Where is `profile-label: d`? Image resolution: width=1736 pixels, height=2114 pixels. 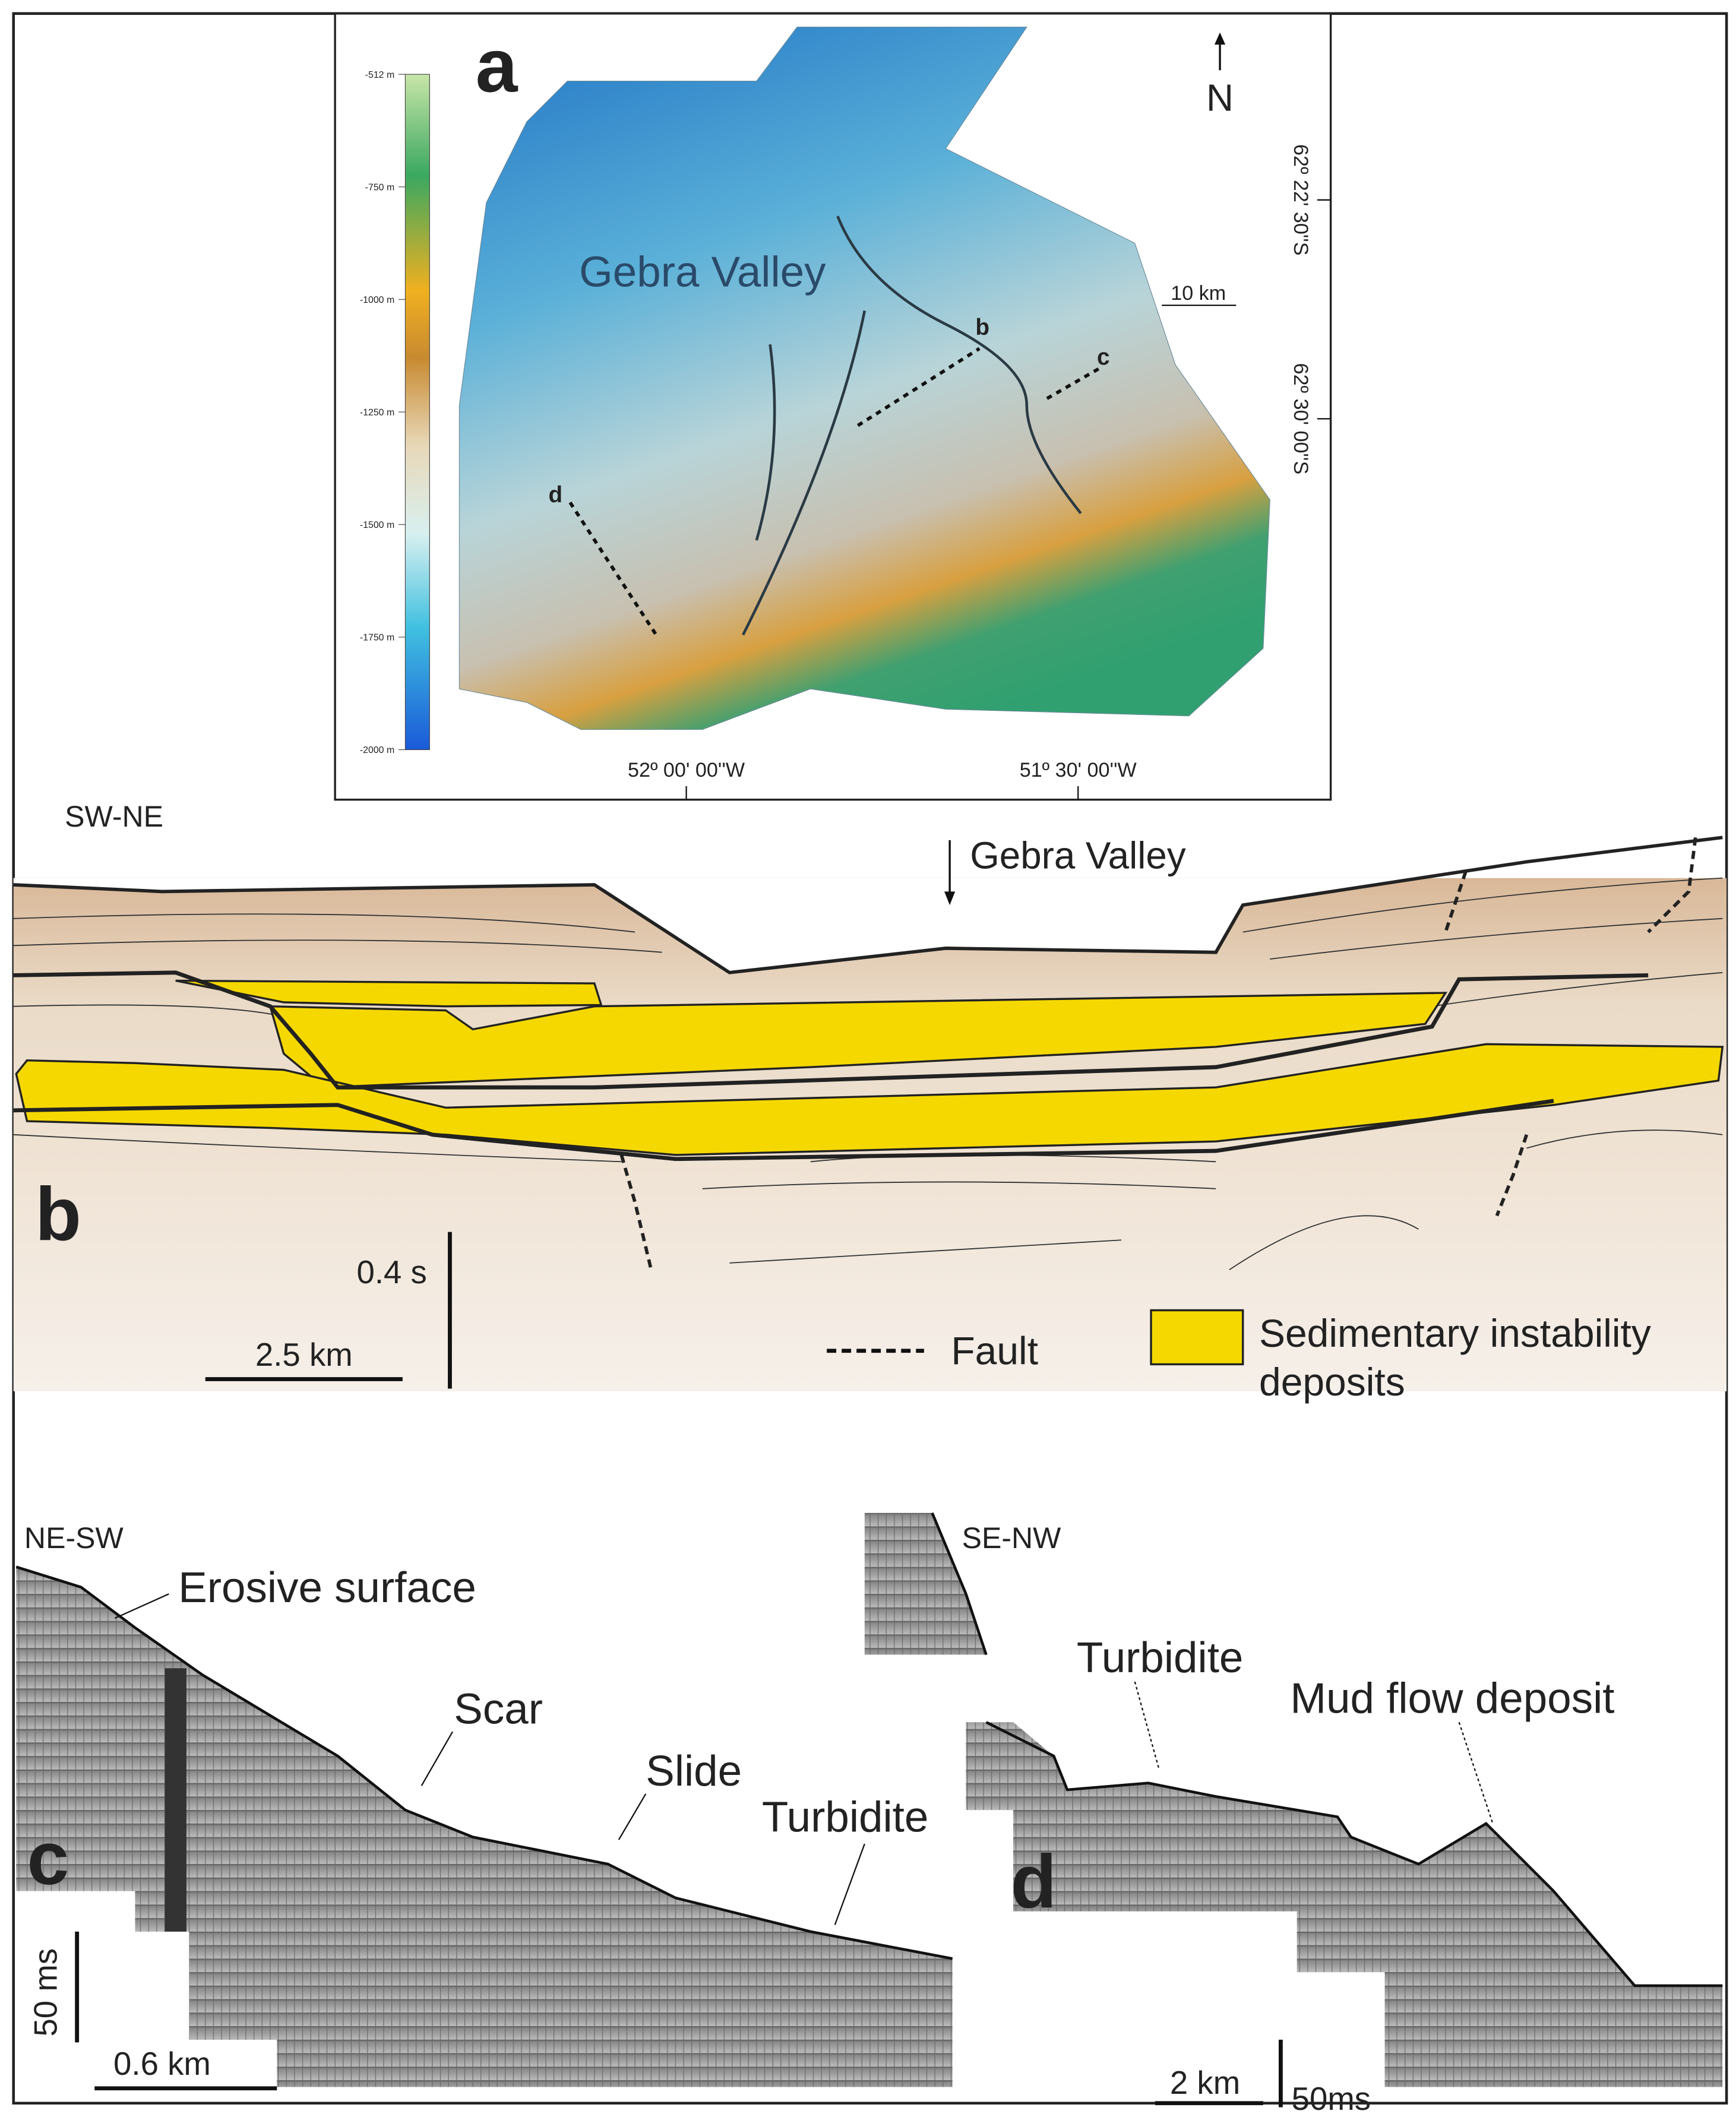
profile-label: d is located at coordinates (556, 495).